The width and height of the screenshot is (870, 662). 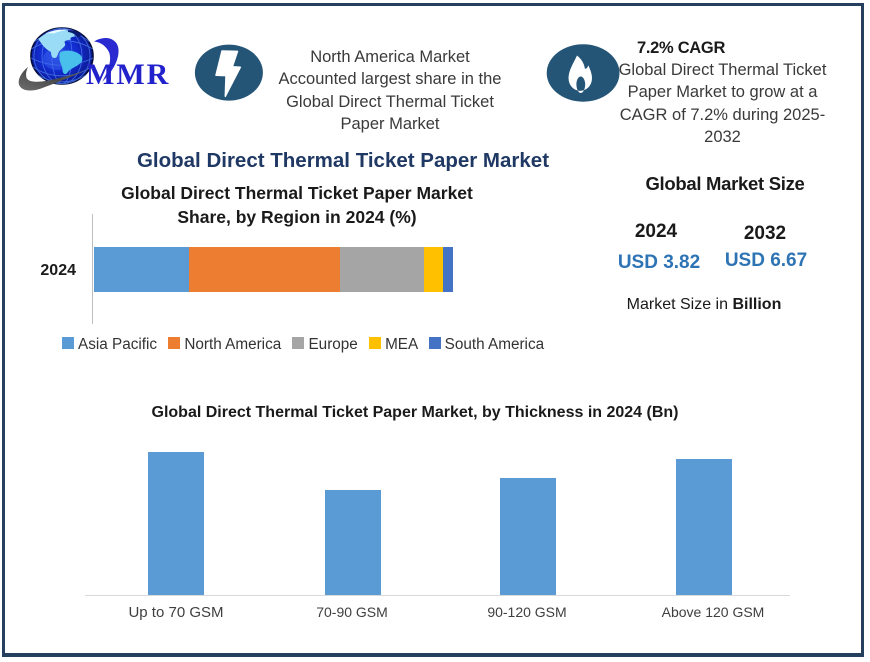 I want to click on svg-text: MMR, so click(x=128, y=74).